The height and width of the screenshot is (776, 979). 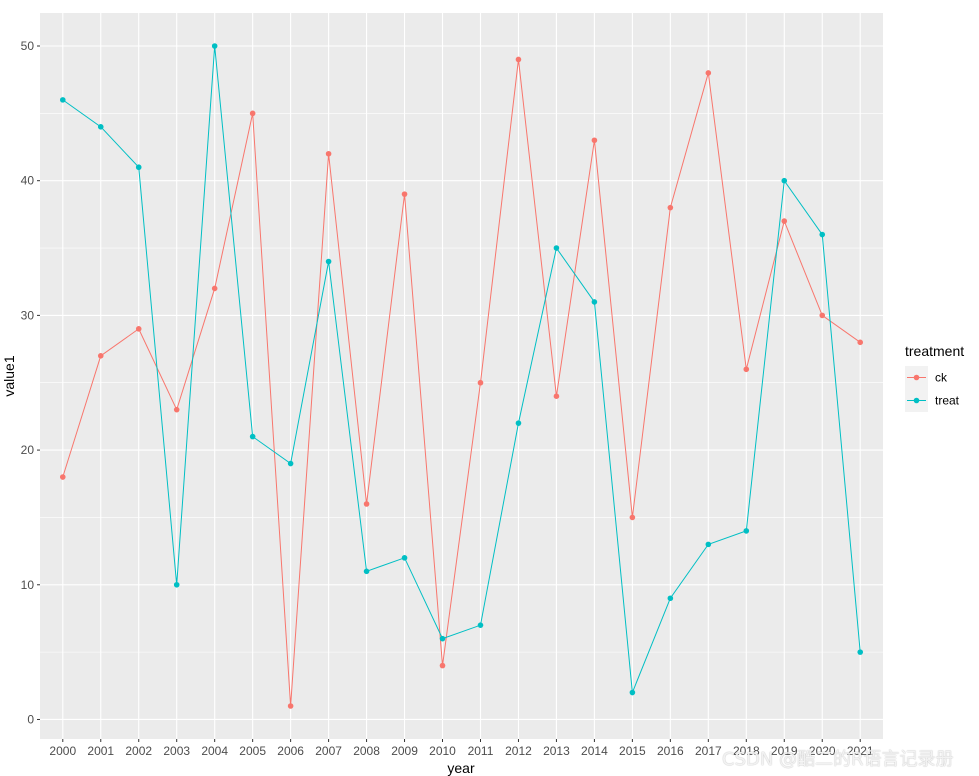 I want to click on y-axis: 0 10 20 30 40 50, so click(x=30, y=382).